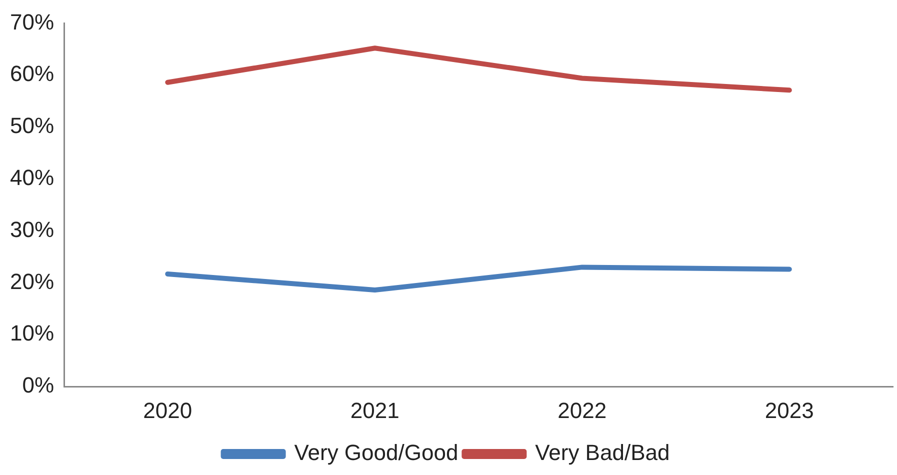 The image size is (897, 475). I want to click on y-tick-label: 0%, so click(38, 385).